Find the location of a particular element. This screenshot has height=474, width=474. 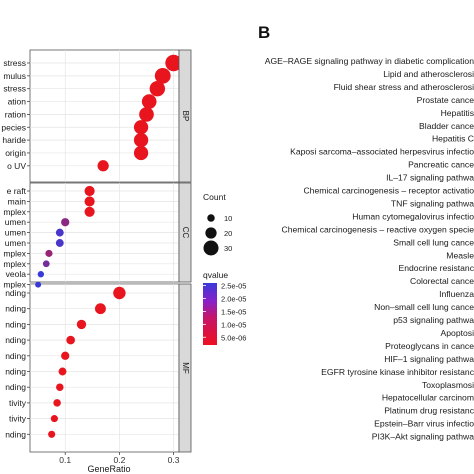

y-tick-label: tivity is located at coordinates (18, 403).